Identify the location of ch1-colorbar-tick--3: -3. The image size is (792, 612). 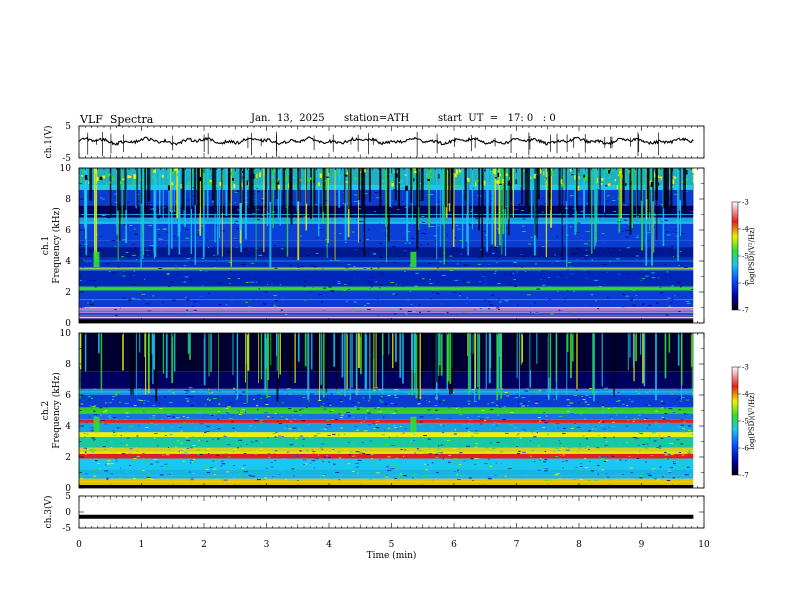
(745, 203).